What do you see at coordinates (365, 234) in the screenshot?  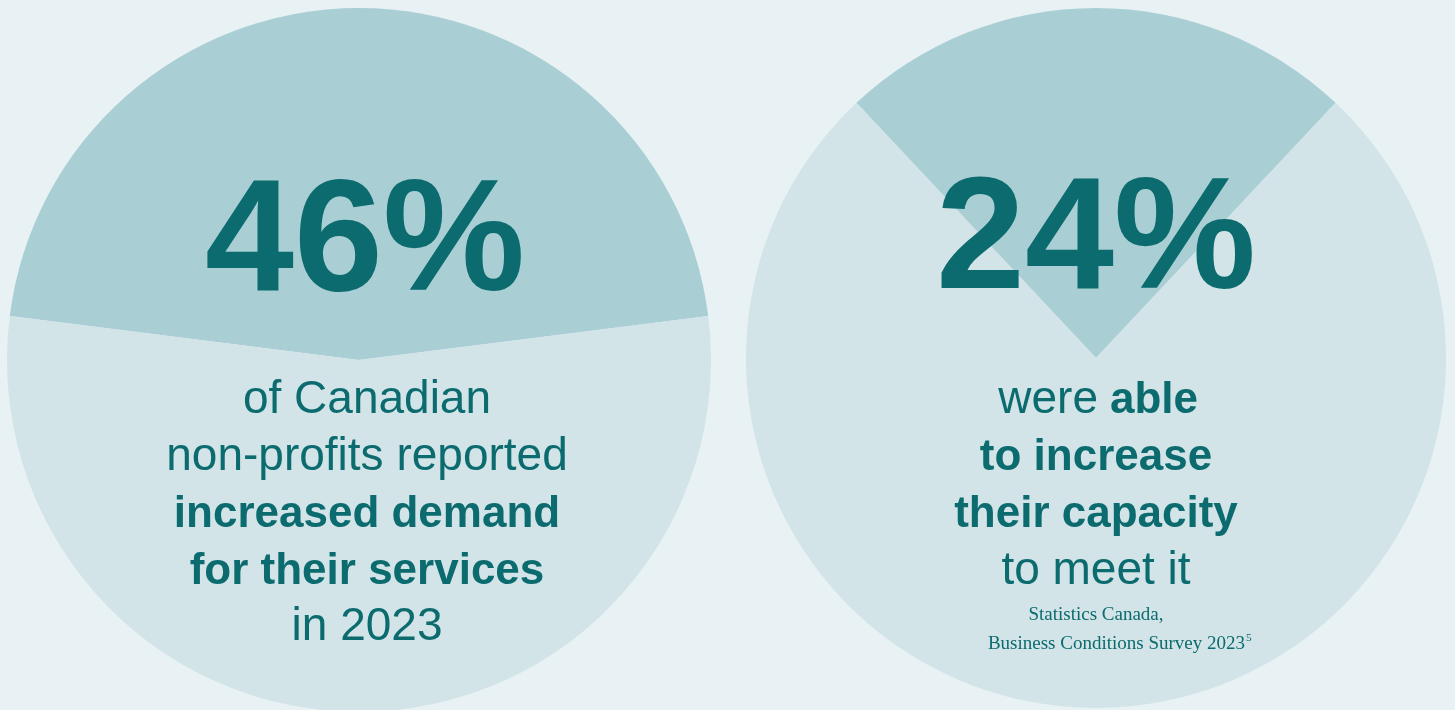 I see `data-label: 46%` at bounding box center [365, 234].